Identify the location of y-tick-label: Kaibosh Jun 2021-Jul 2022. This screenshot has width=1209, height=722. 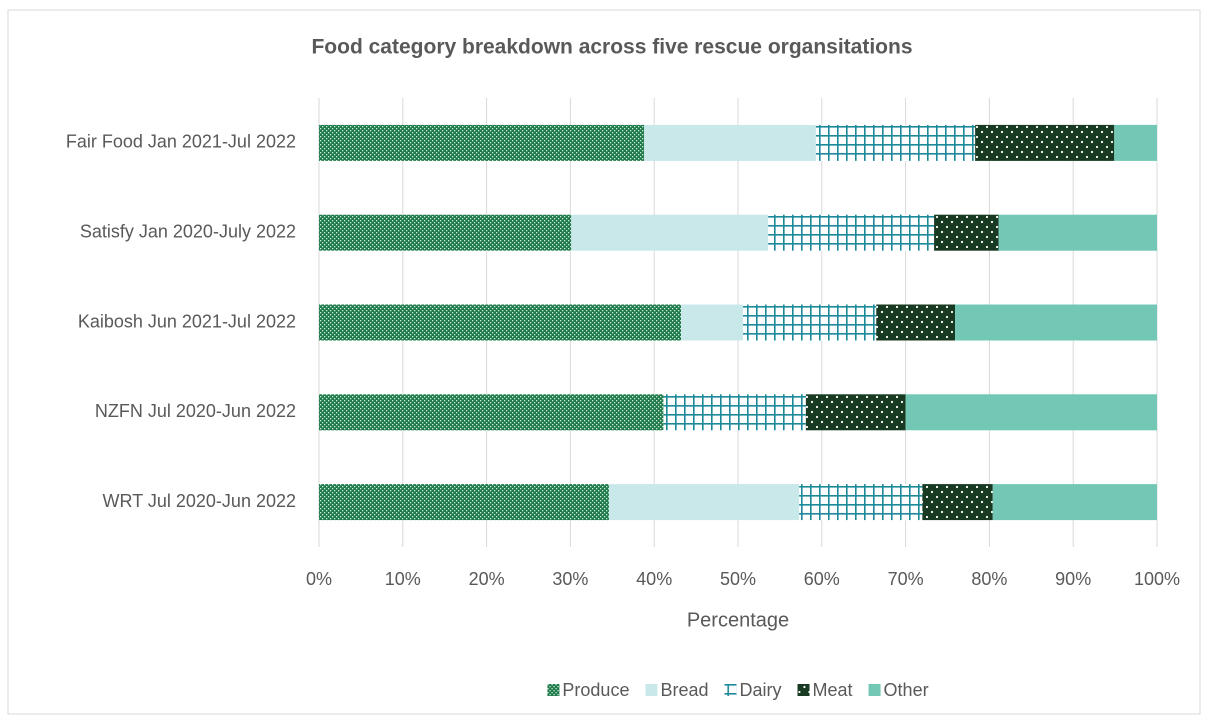
(187, 321).